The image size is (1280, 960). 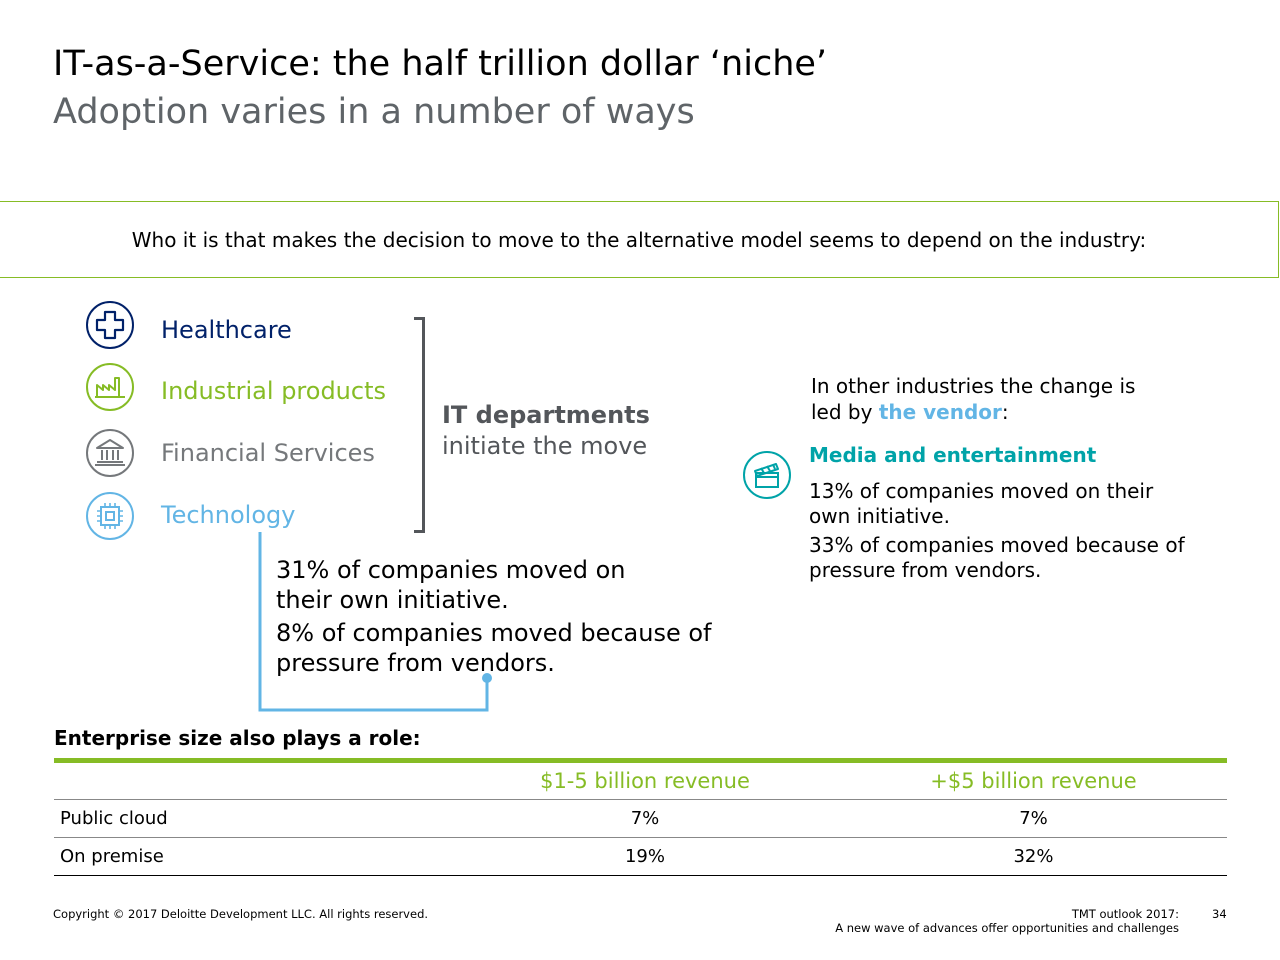 I want to click on cell-value: 32%, so click(x=1033, y=856).